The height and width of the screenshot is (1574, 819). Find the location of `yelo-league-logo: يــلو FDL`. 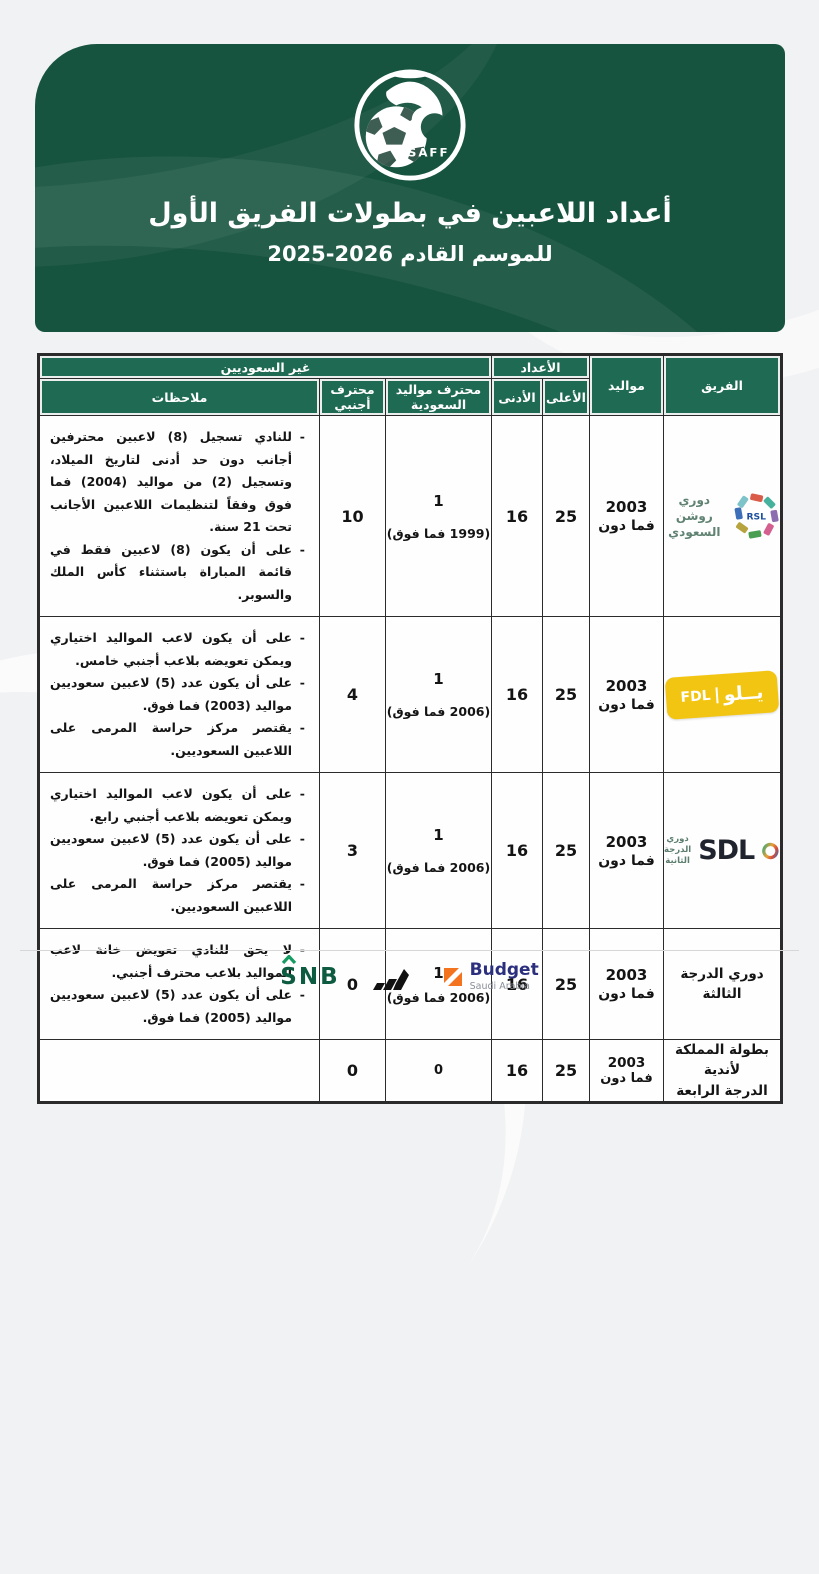

yelo-league-logo: يــلو FDL is located at coordinates (722, 694).